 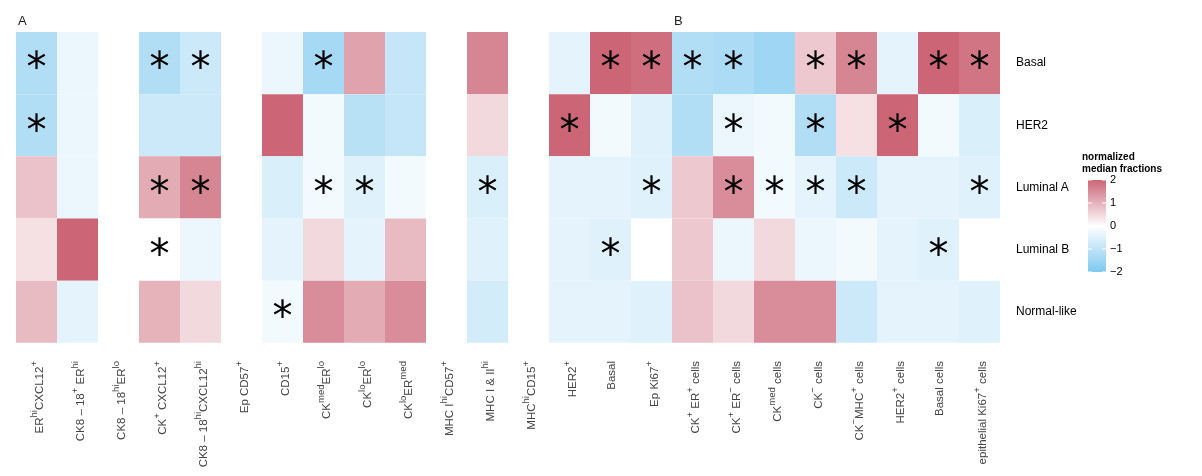 I want to click on x-tick-label: Basal, so click(x=610, y=375).